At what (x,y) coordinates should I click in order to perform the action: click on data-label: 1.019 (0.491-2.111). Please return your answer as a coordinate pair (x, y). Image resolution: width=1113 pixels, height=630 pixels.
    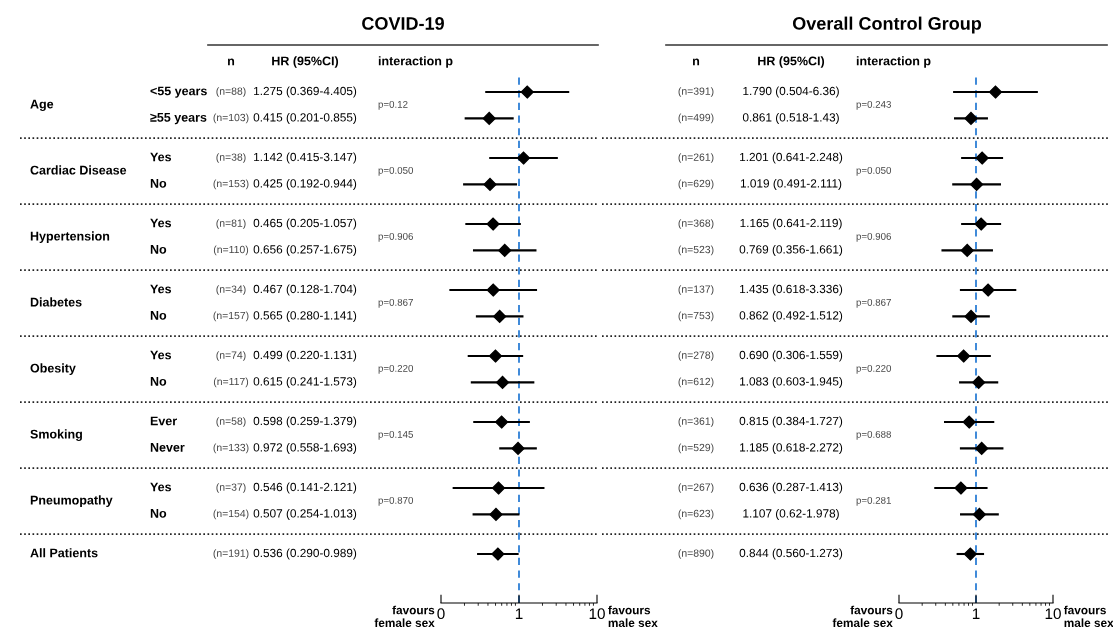
    Looking at the image, I should click on (791, 184).